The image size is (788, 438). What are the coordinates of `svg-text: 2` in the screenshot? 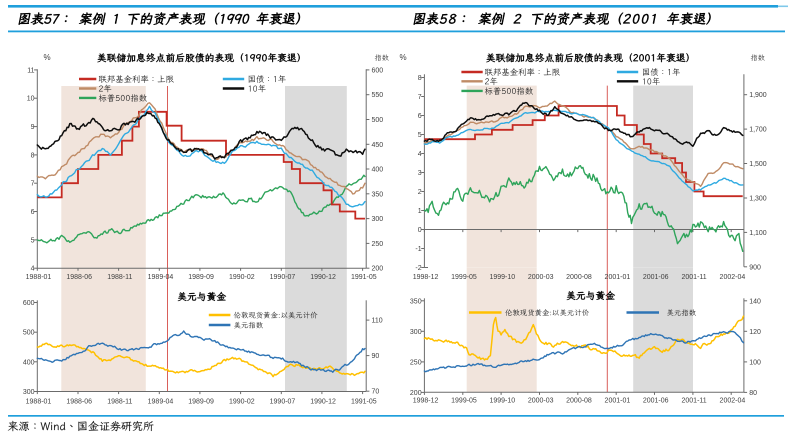 It's located at (420, 192).